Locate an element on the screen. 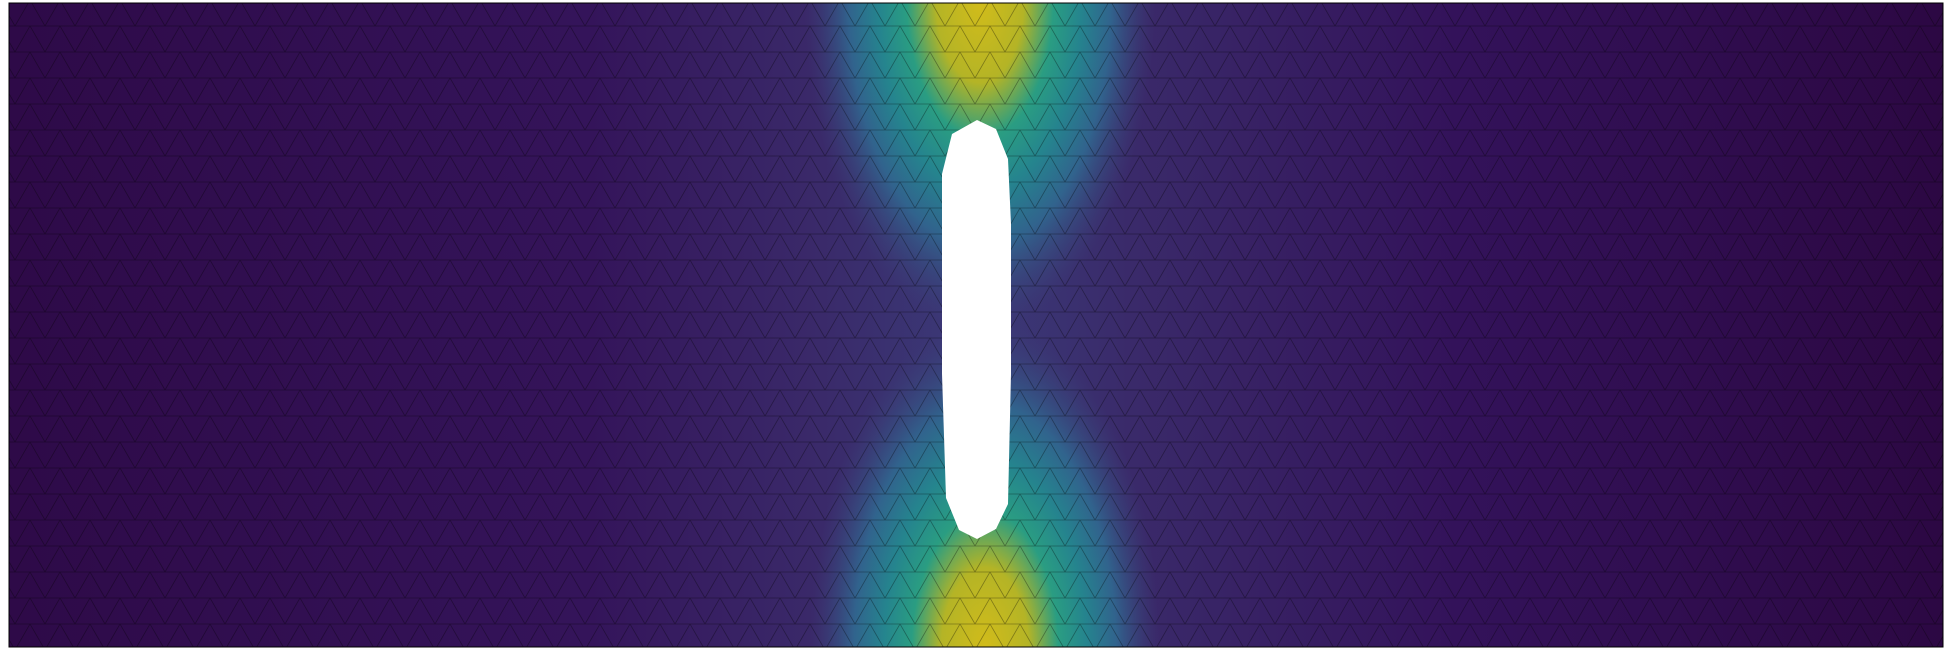 This screenshot has width=1952, height=650. hole is located at coordinates (976, 329).